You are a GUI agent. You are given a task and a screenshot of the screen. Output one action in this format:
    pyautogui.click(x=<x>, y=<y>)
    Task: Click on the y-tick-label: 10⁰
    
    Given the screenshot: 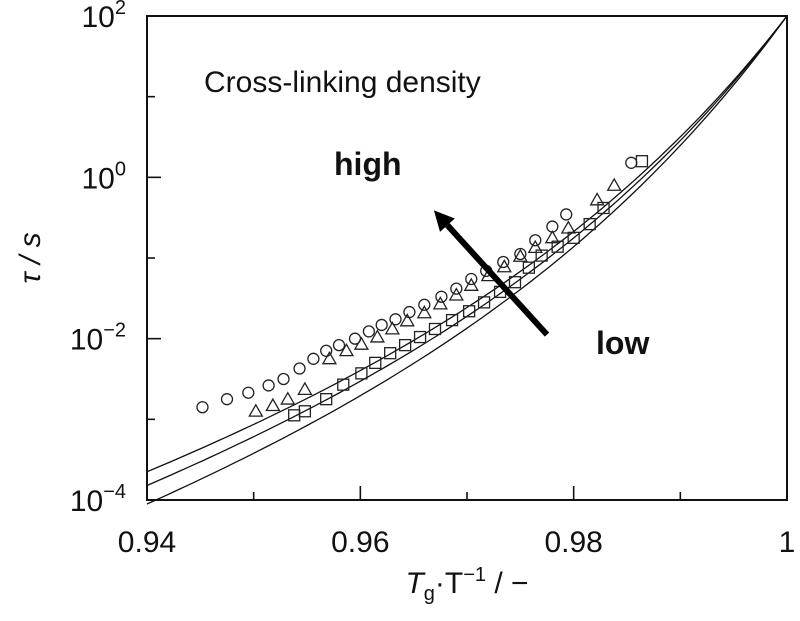 What is the action you would take?
    pyautogui.click(x=104, y=176)
    